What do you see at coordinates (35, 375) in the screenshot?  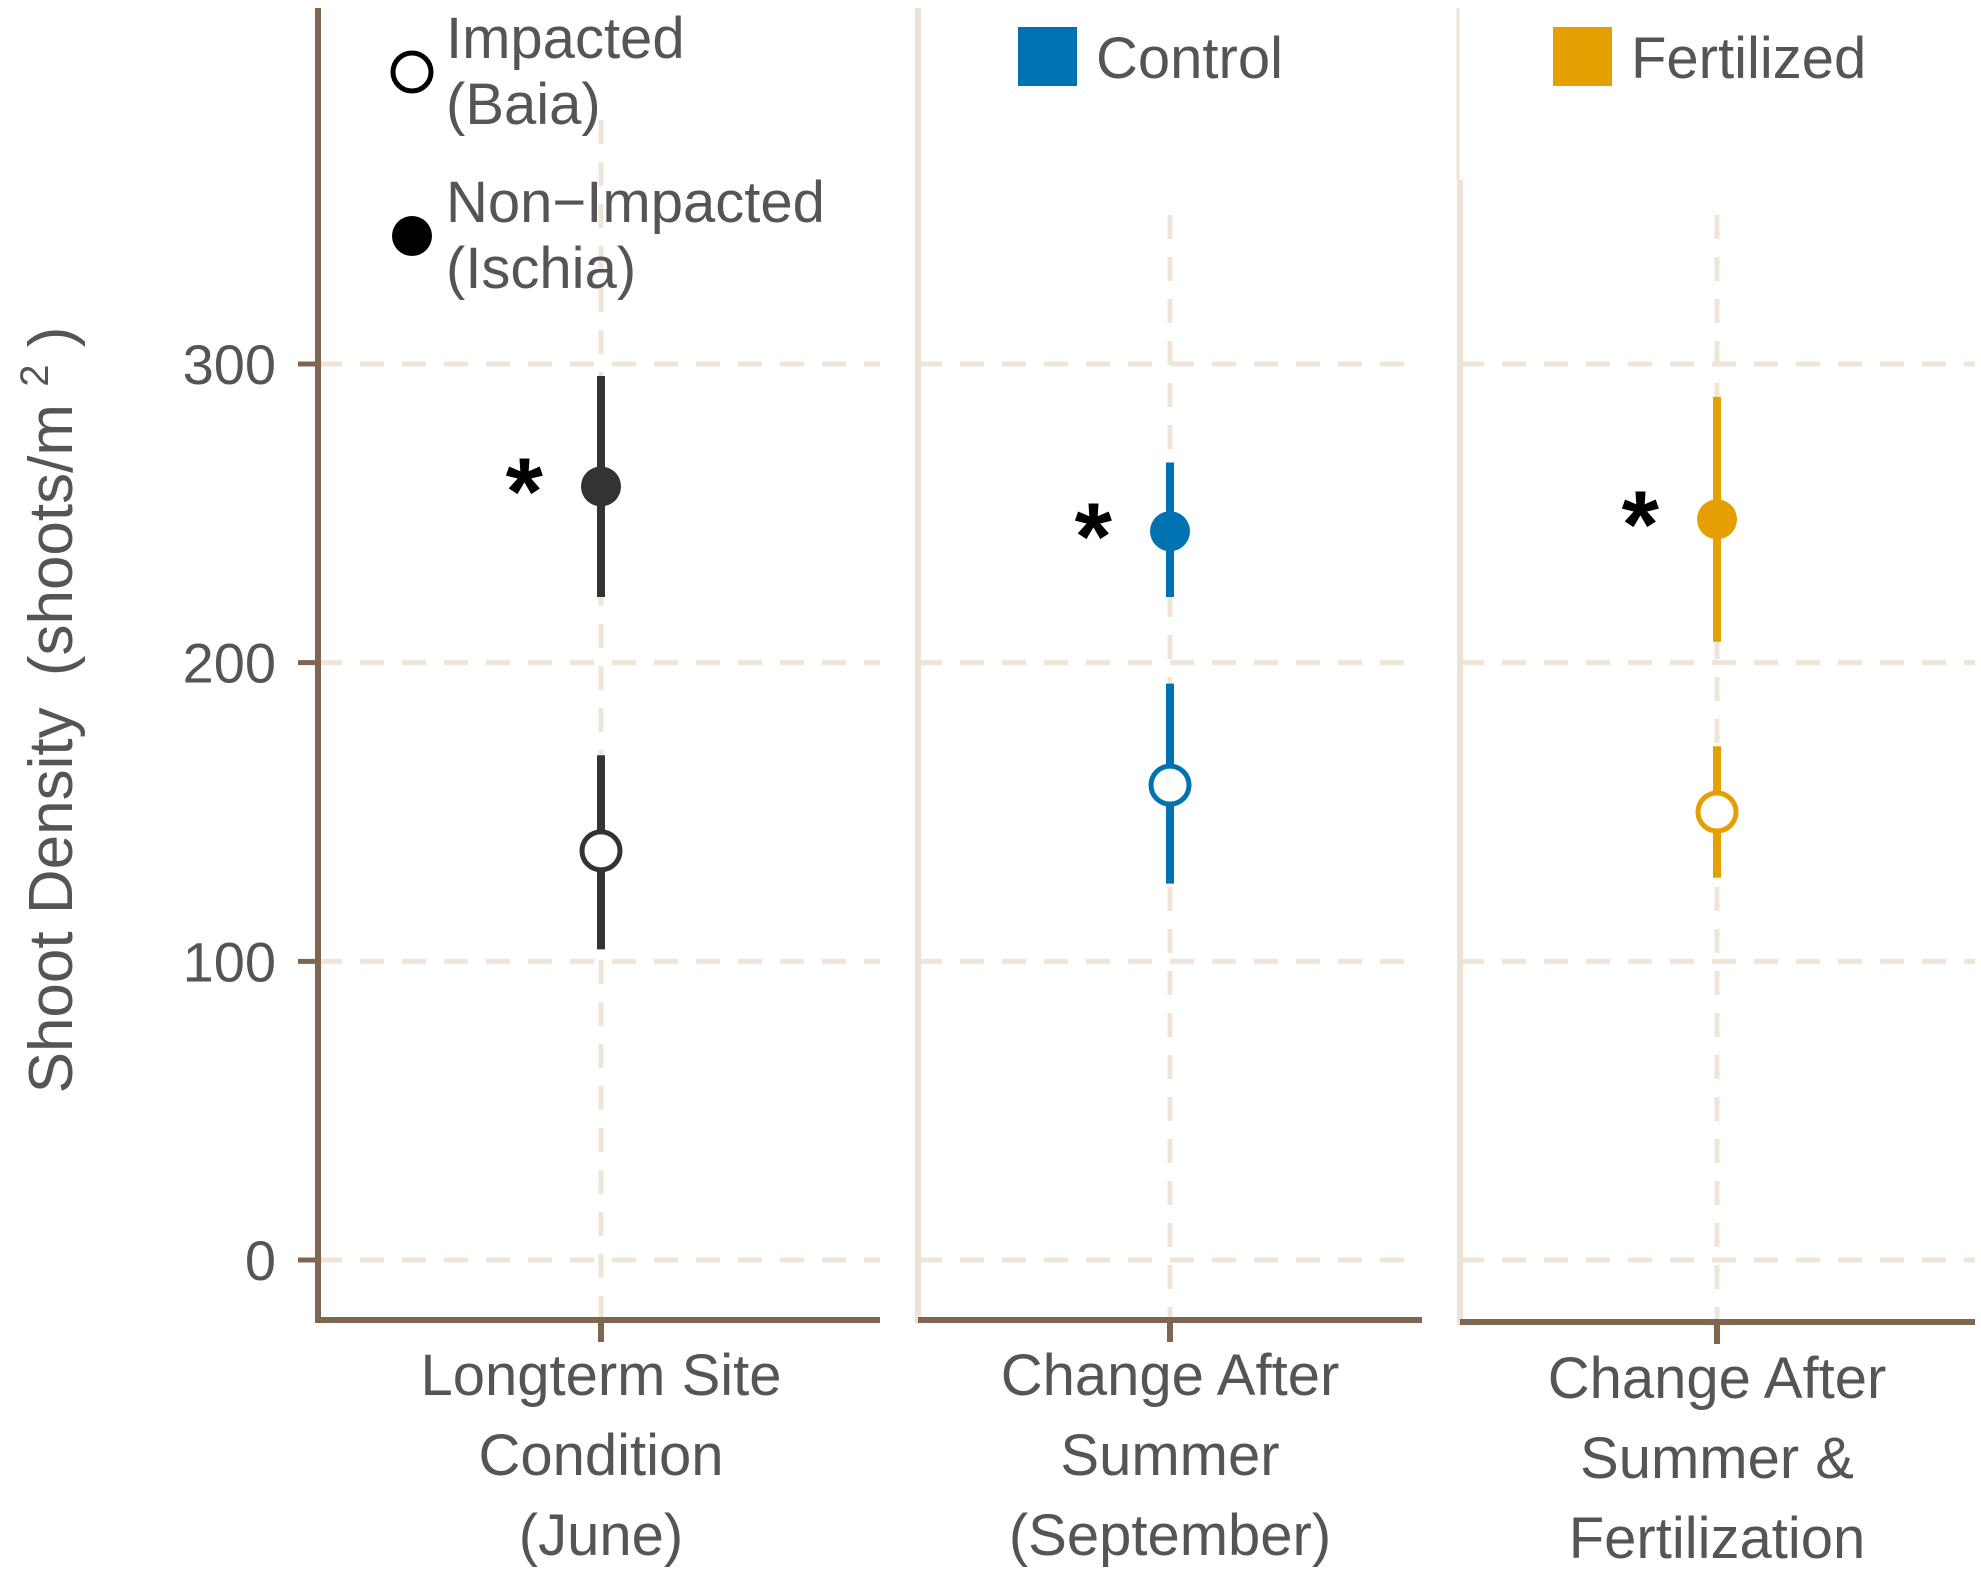 I see `y-axis-title-superscript: 2` at bounding box center [35, 375].